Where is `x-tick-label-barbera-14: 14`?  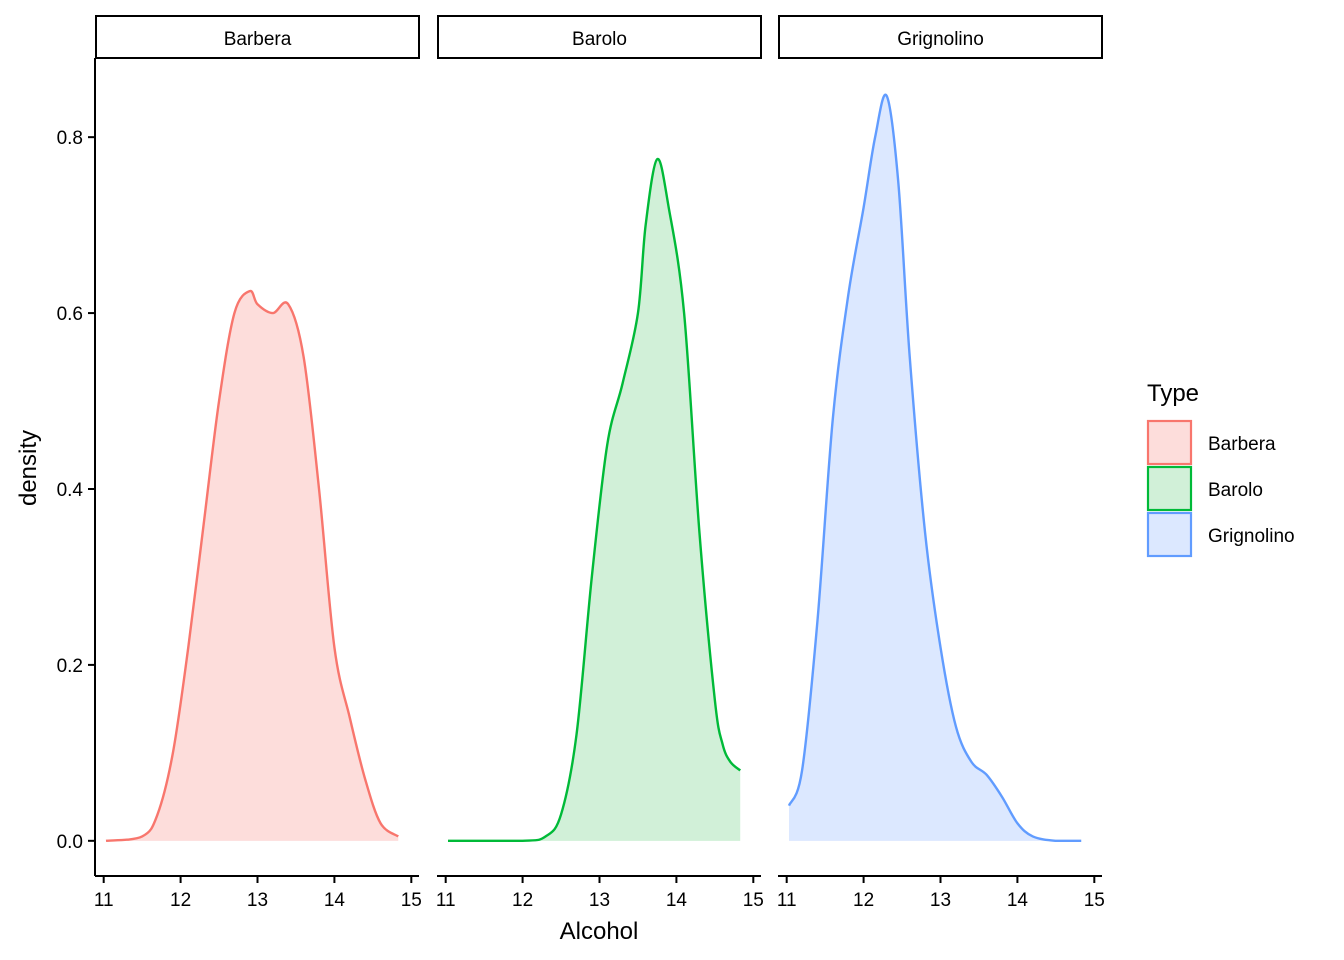
x-tick-label-barbera-14: 14 is located at coordinates (335, 900).